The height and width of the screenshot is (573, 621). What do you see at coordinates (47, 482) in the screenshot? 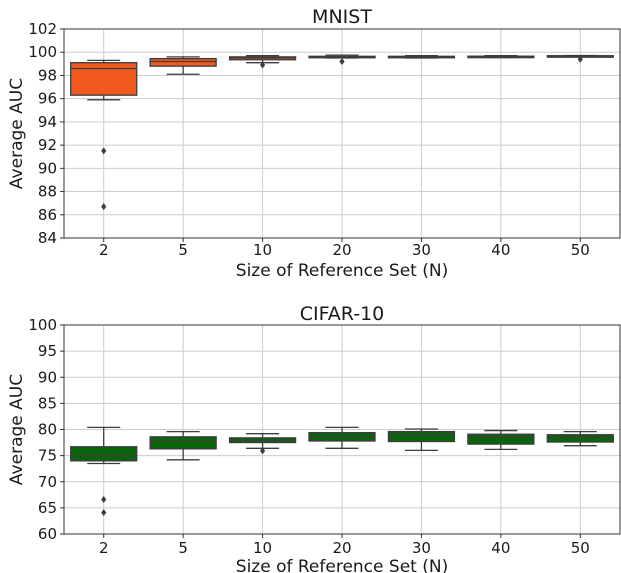
I see `y-tick-label: 70` at bounding box center [47, 482].